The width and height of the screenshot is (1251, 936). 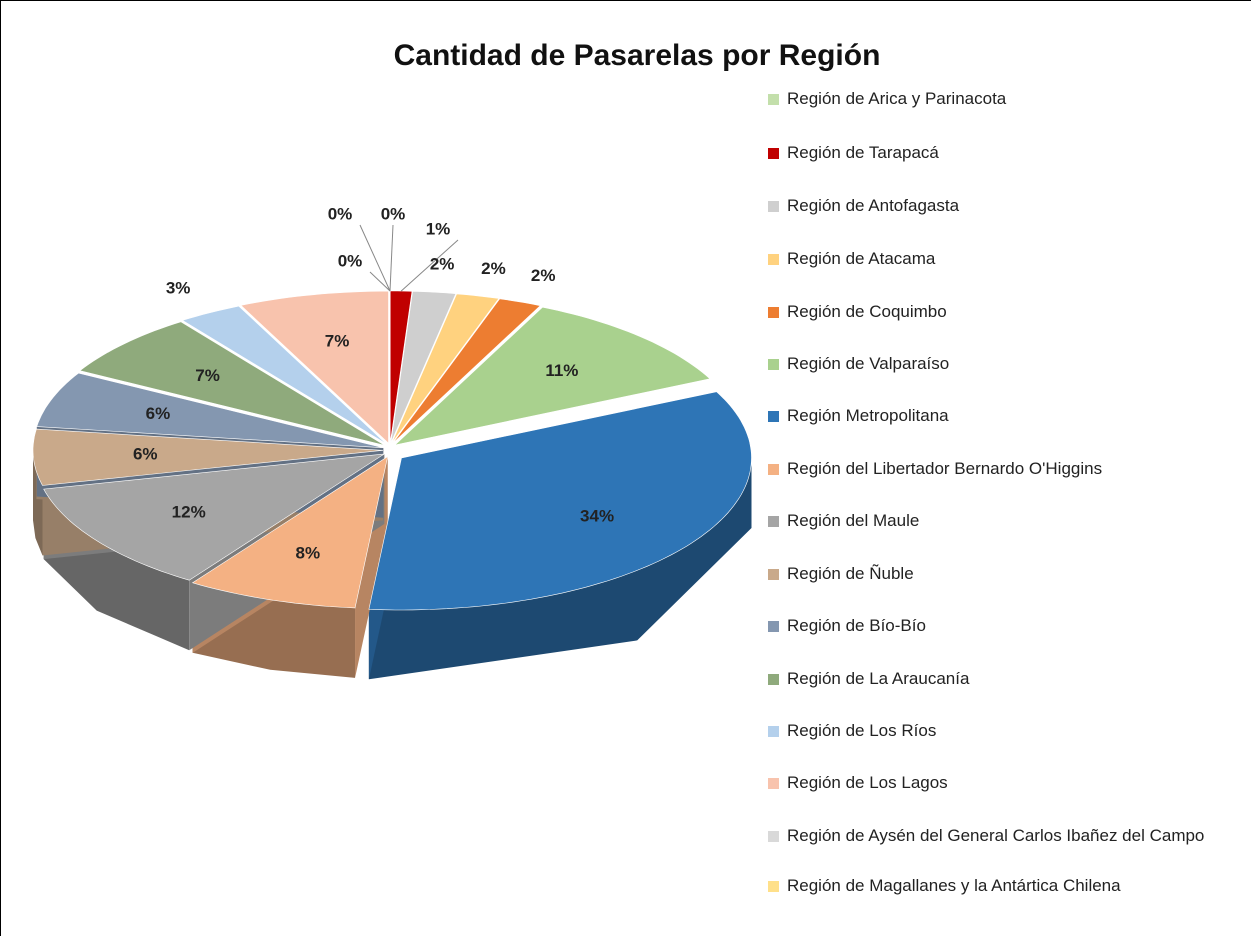 I want to click on legend-item: Región del Maule, so click(x=987, y=521).